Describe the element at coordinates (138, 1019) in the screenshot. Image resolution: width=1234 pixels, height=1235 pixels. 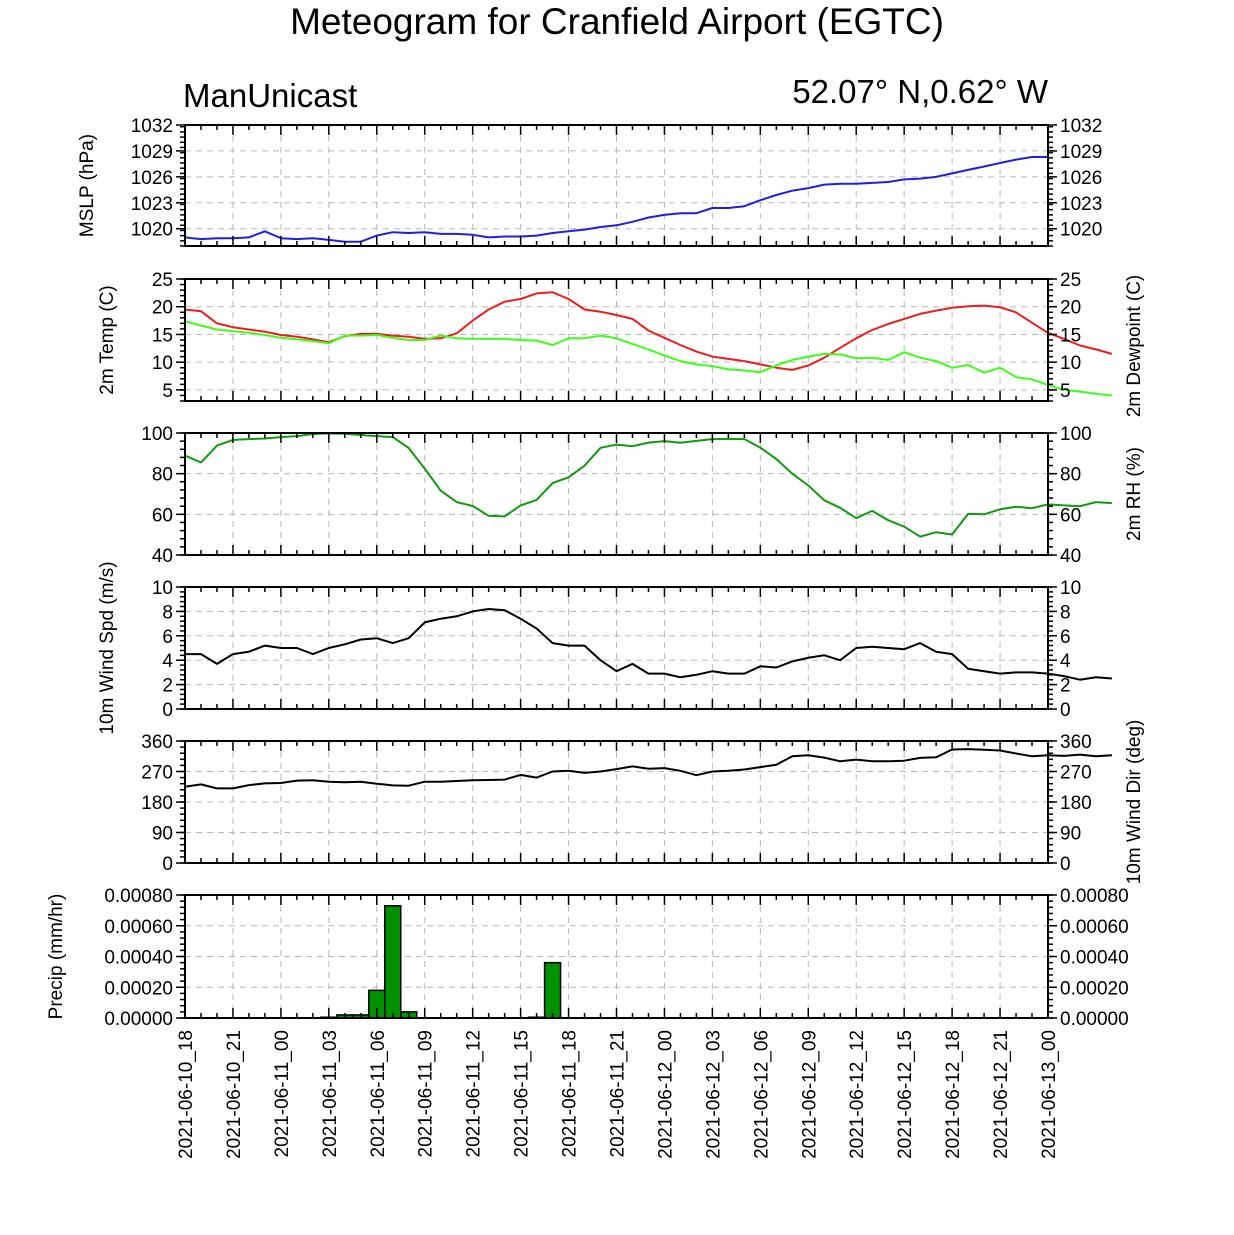
I see `y-tick-label-left: 0.00000` at that location.